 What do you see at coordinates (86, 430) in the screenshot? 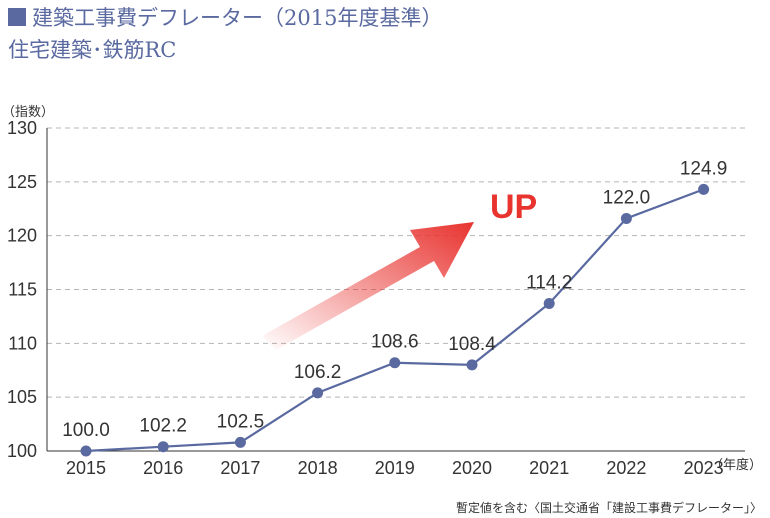
I see `data-label: 100.0` at bounding box center [86, 430].